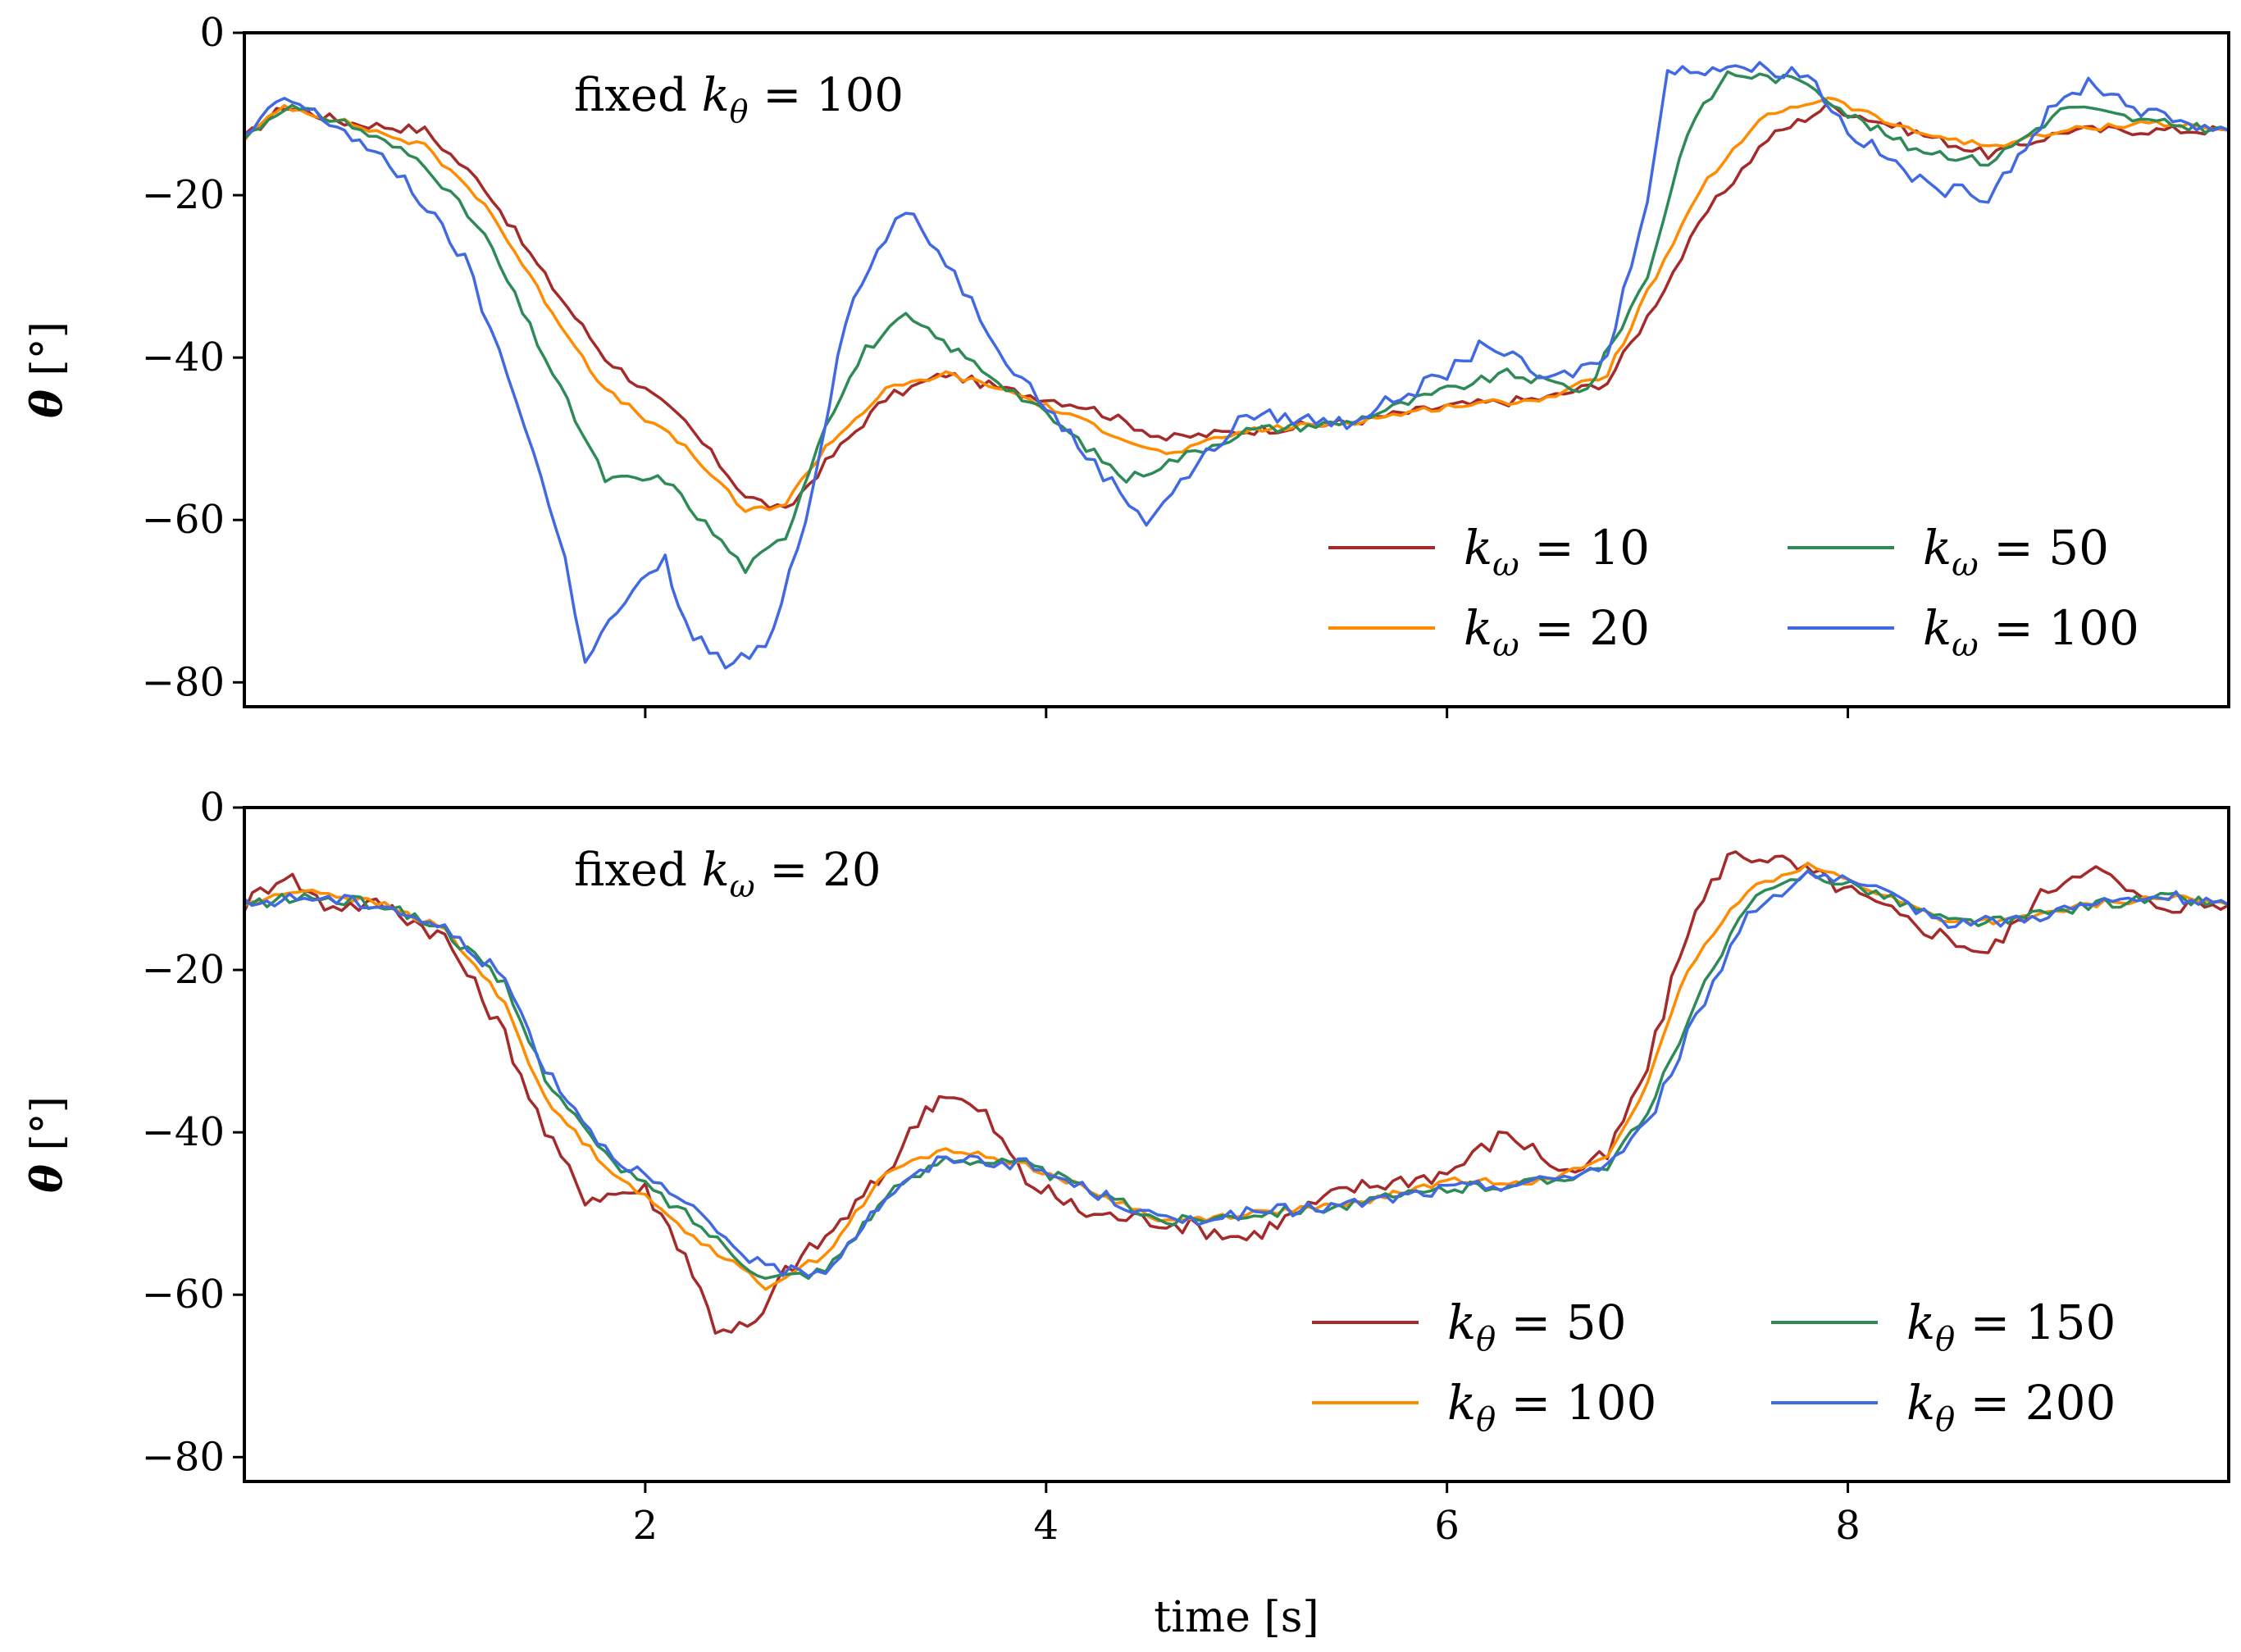  What do you see at coordinates (1046, 1526) in the screenshot?
I see `x-tick-label: 4` at bounding box center [1046, 1526].